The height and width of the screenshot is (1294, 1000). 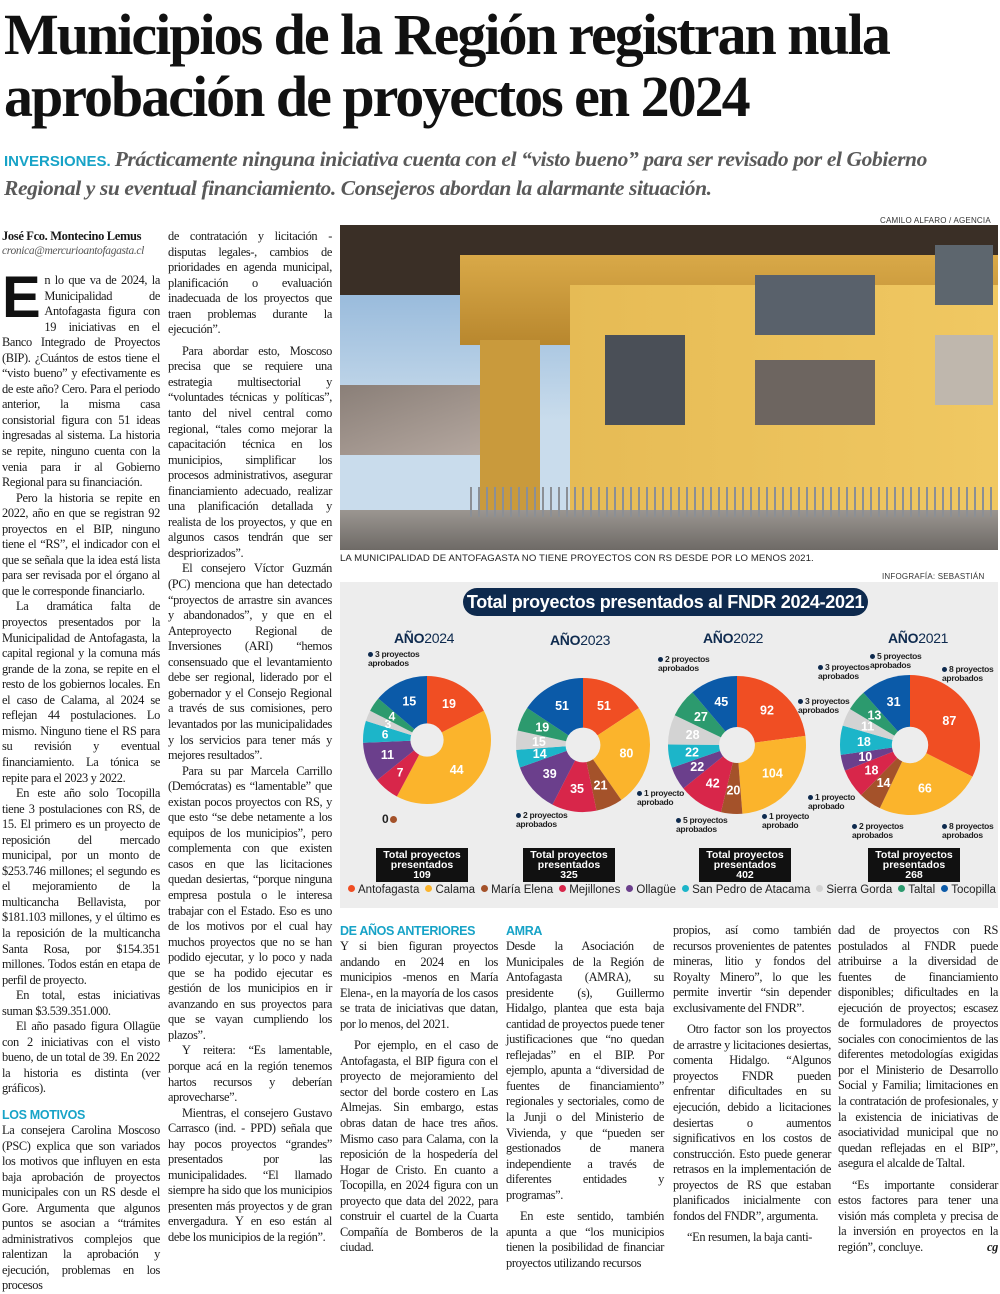 What do you see at coordinates (72, 236) in the screenshot?
I see `byline-author: José Fco. Montecino Lemus` at bounding box center [72, 236].